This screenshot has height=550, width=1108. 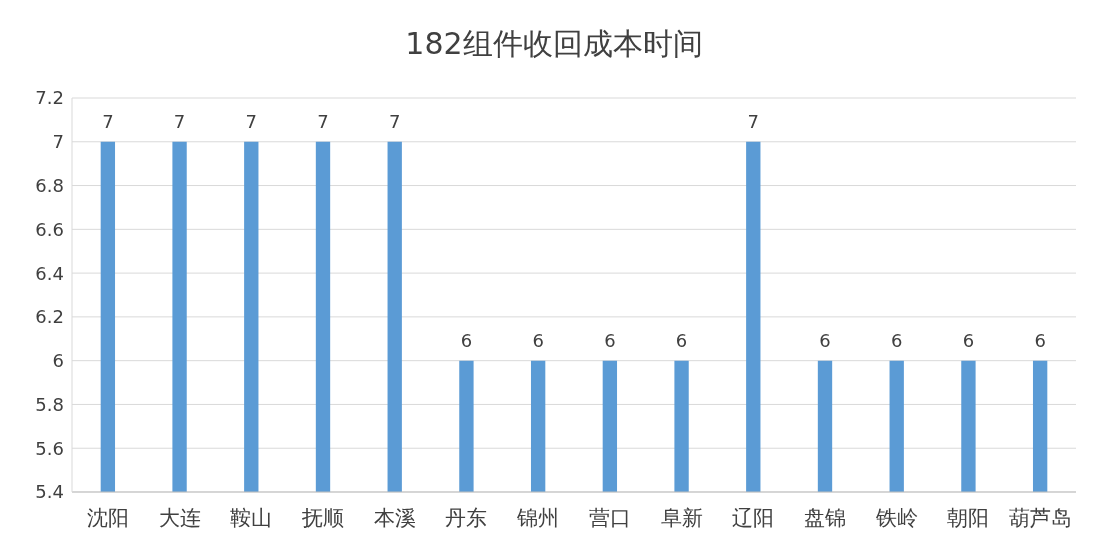 I want to click on y-tick-label: 5.8, so click(x=49, y=404).